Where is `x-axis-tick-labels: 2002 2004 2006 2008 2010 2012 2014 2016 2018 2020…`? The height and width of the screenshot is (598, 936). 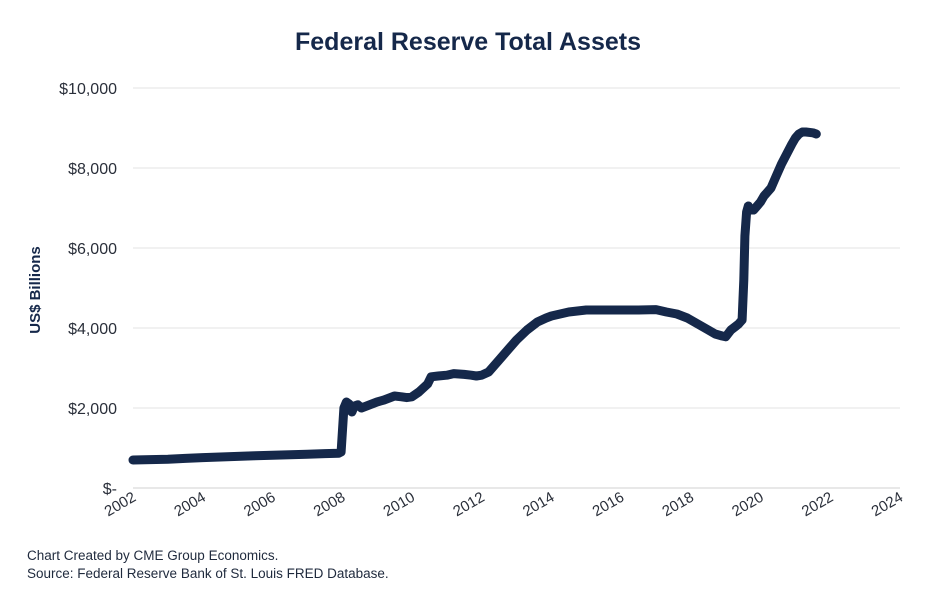
x-axis-tick-labels: 2002 2004 2006 2008 2010 2012 2014 2016 2018 2020… is located at coordinates (504, 504).